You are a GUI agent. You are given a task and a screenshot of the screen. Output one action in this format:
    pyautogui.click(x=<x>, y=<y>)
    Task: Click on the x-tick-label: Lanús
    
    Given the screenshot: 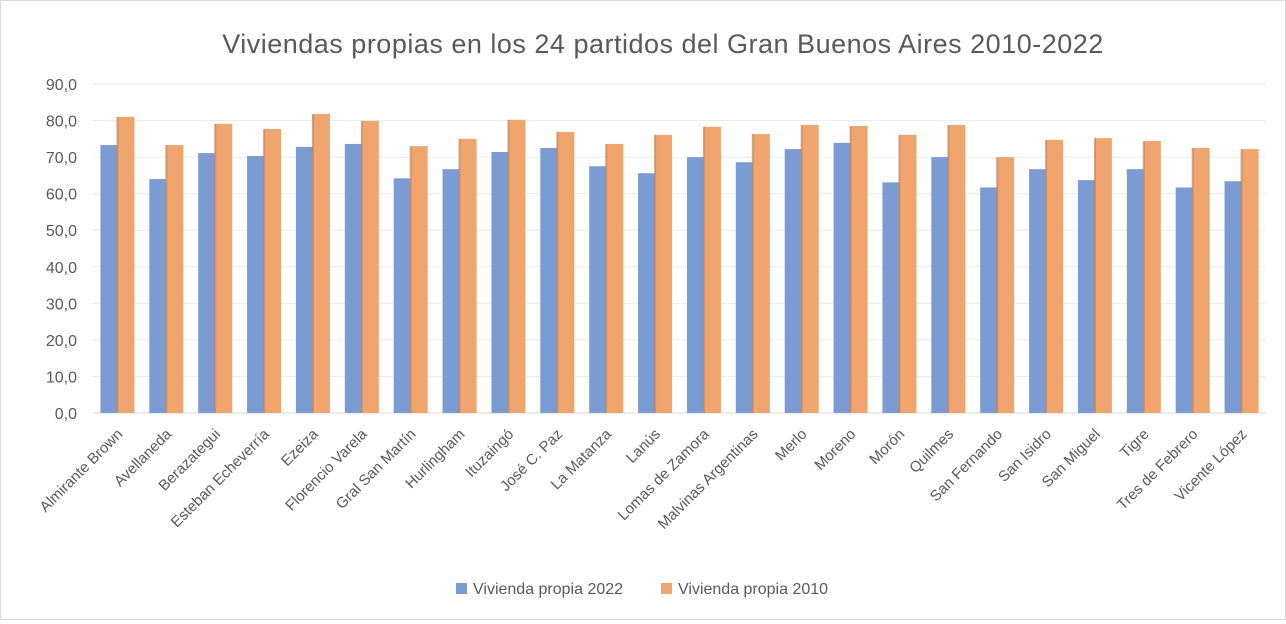 What is the action you would take?
    pyautogui.click(x=643, y=446)
    